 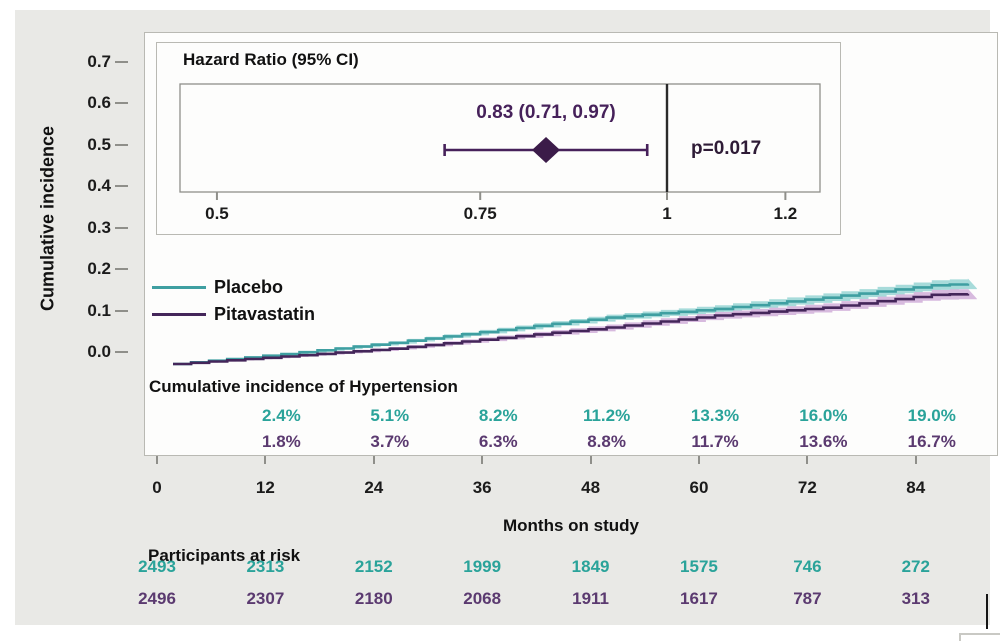 What do you see at coordinates (931, 441) in the screenshot?
I see `table-value: 16.7%` at bounding box center [931, 441].